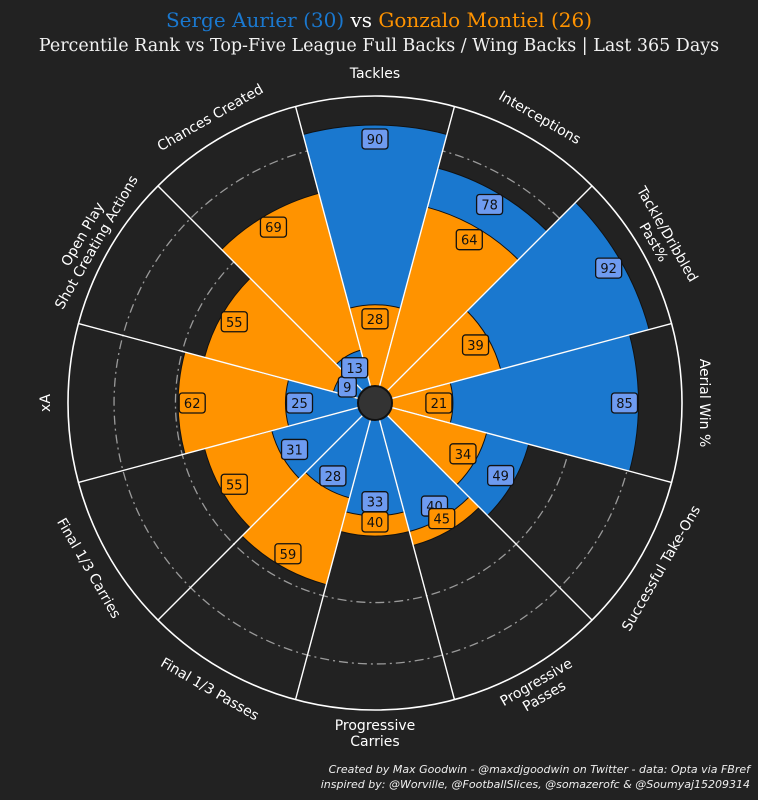 This screenshot has width=758, height=800. I want to click on category-label-tackle-dribbled-past: Tackle/DribbledPast%, so click(660, 238).